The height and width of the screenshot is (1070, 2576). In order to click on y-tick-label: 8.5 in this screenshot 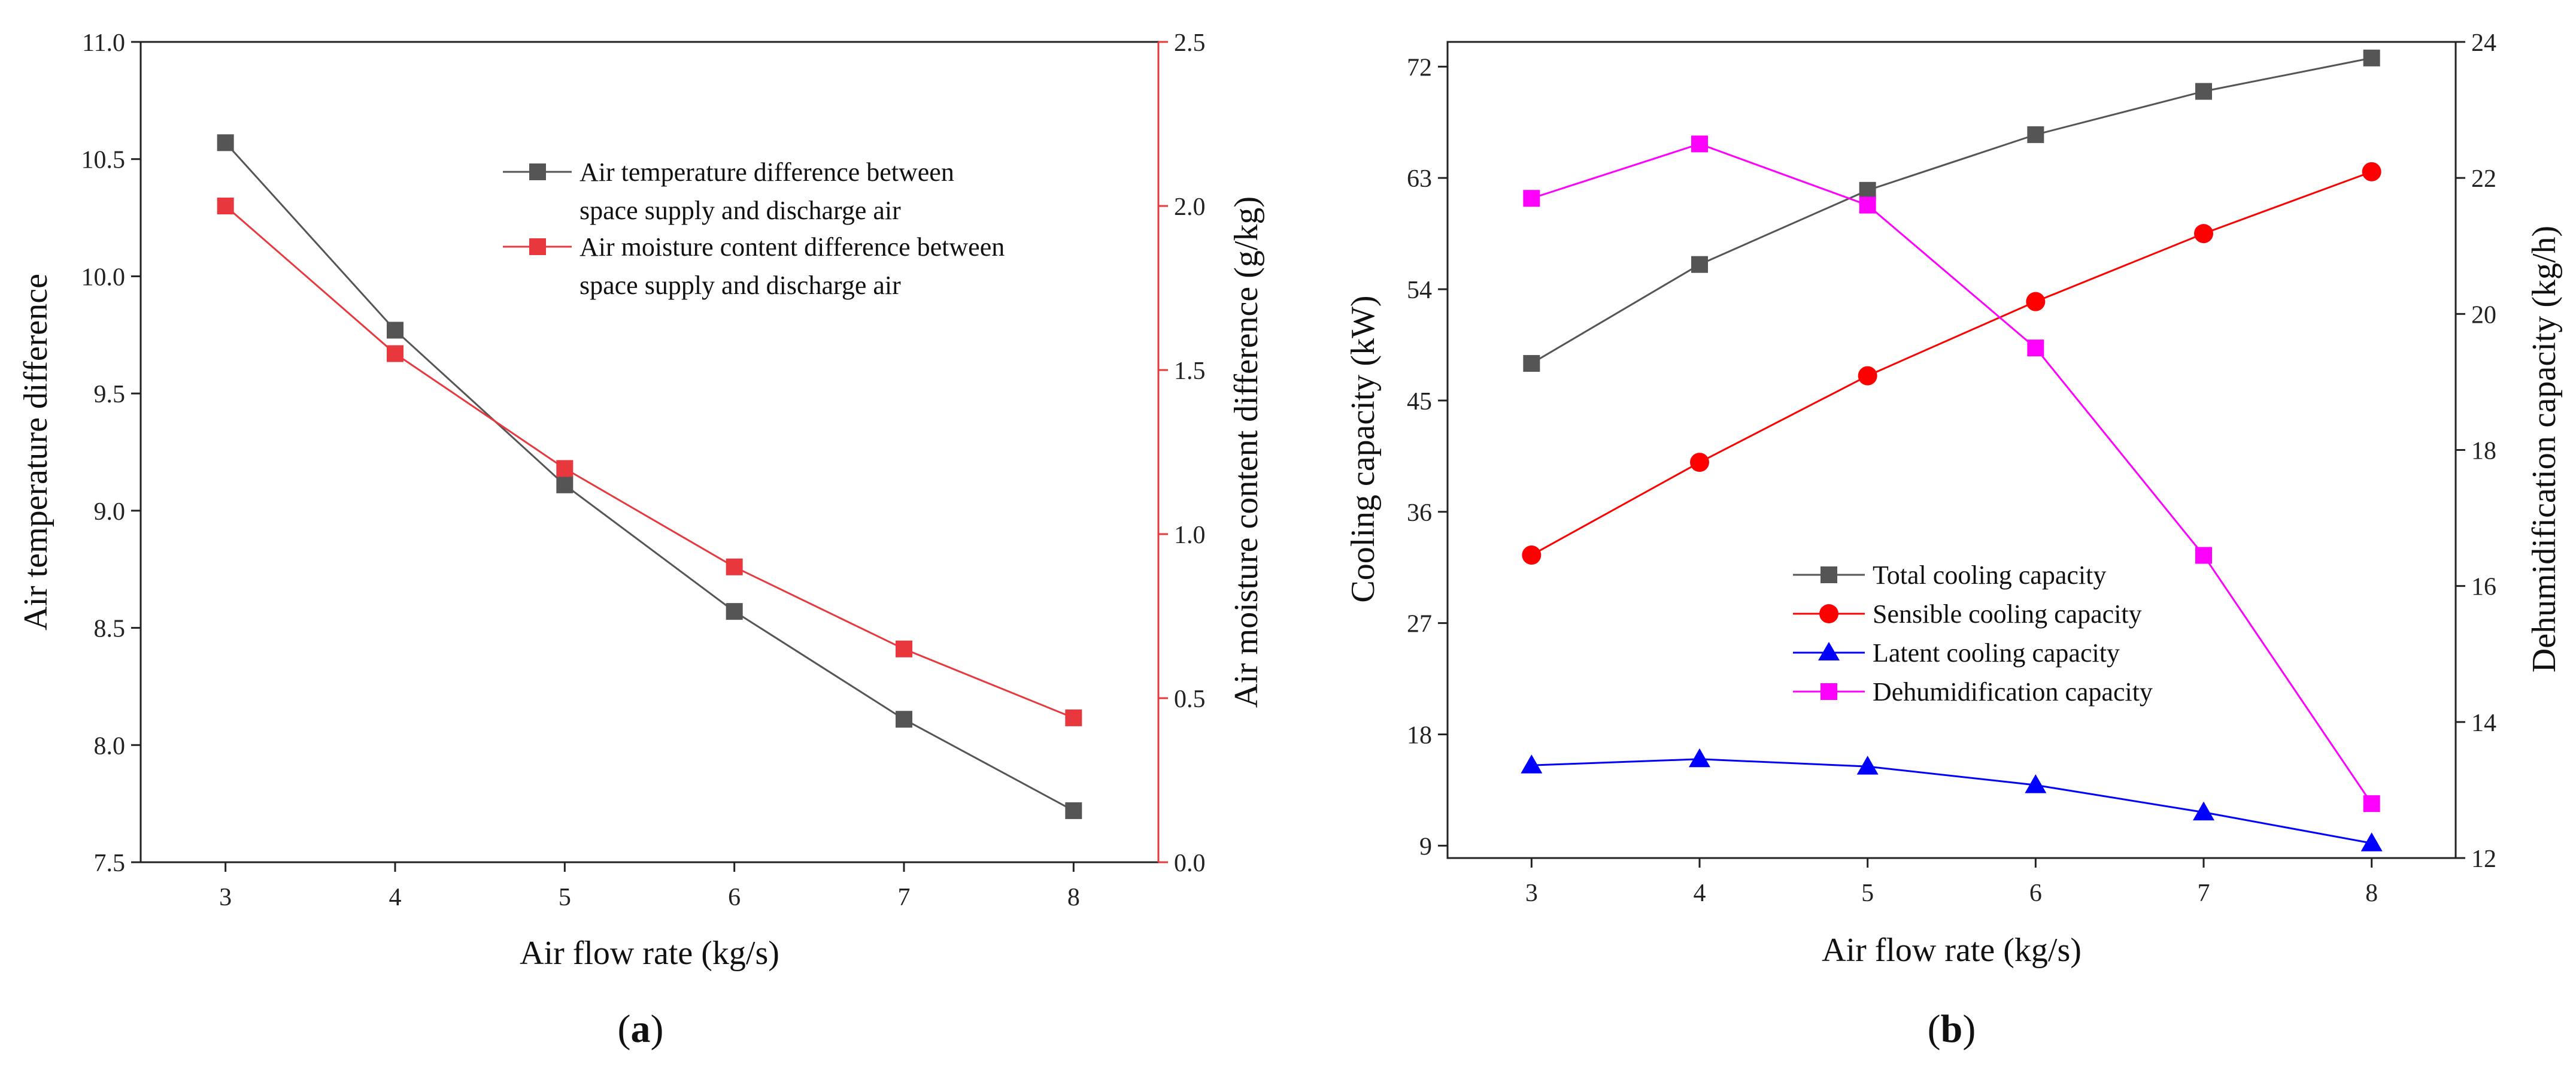, I will do `click(110, 629)`.